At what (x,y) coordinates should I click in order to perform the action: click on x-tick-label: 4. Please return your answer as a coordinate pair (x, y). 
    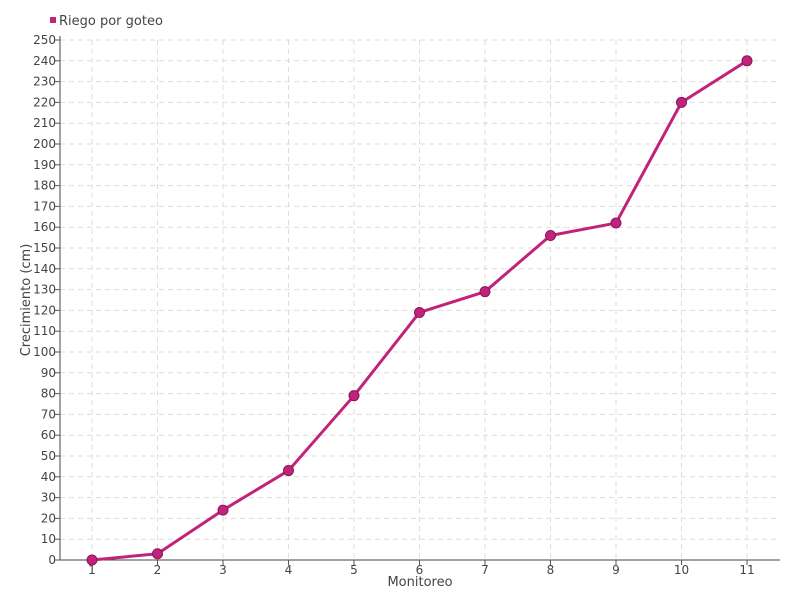
    Looking at the image, I should click on (289, 570).